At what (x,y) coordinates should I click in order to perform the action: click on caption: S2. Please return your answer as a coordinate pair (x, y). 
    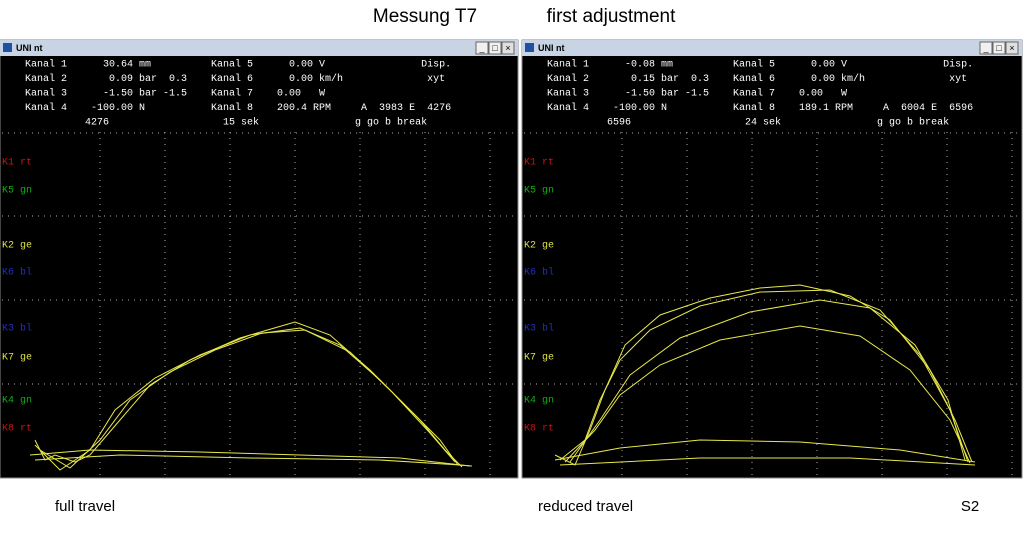
    Looking at the image, I should click on (970, 506).